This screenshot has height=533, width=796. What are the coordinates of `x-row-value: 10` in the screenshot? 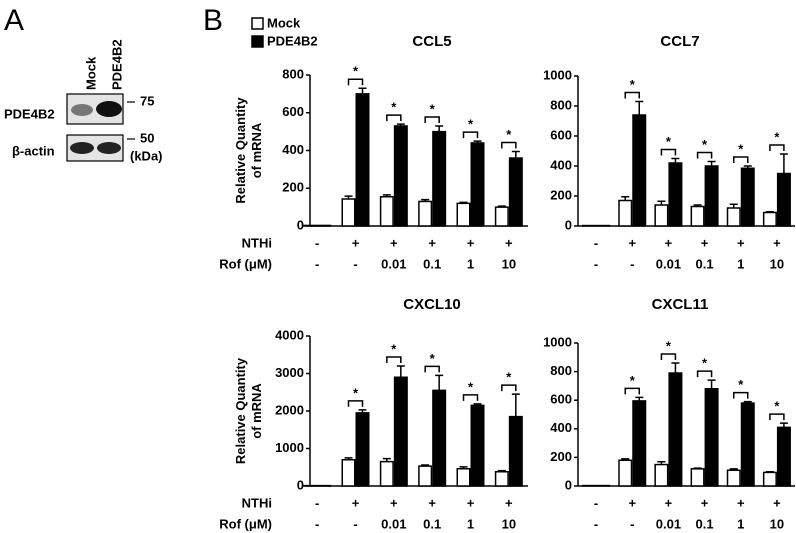 It's located at (509, 523).